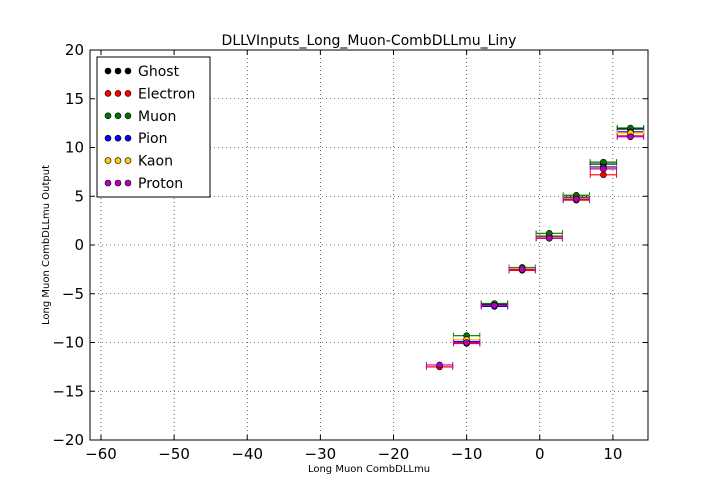 The height and width of the screenshot is (504, 720). I want to click on x-tick-label: 10, so click(612, 454).